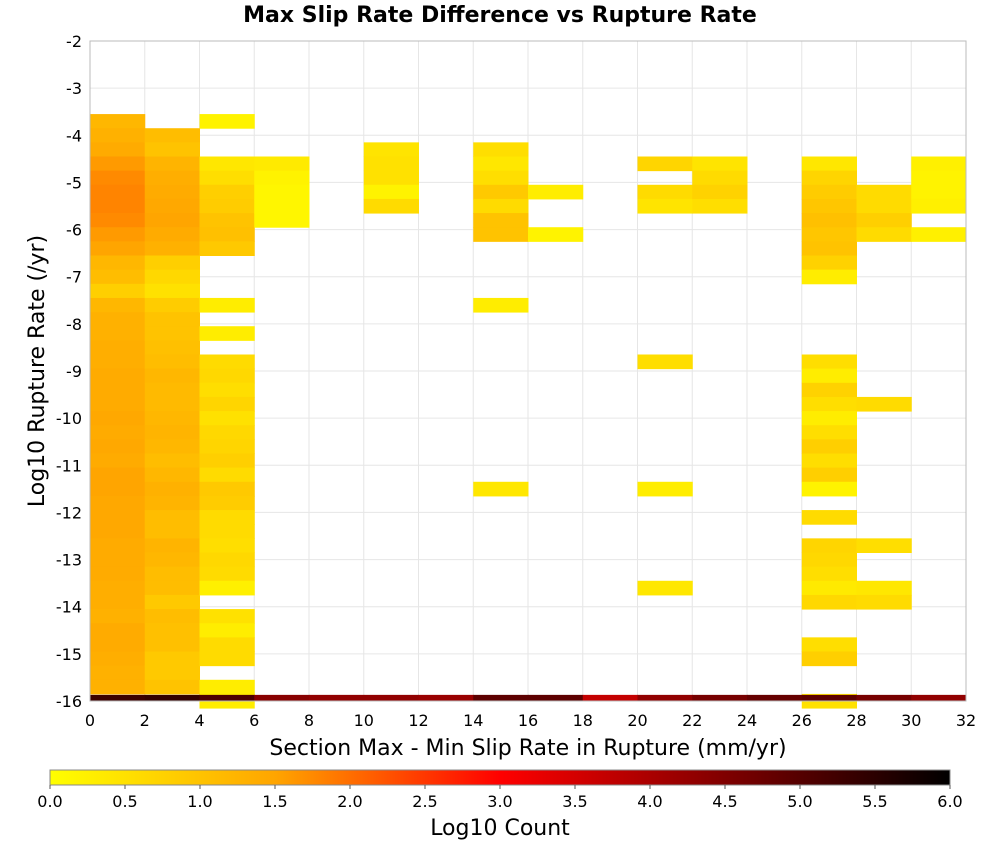 The image size is (1000, 850). What do you see at coordinates (874, 801) in the screenshot?
I see `colorbar-tick-label: 5.5` at bounding box center [874, 801].